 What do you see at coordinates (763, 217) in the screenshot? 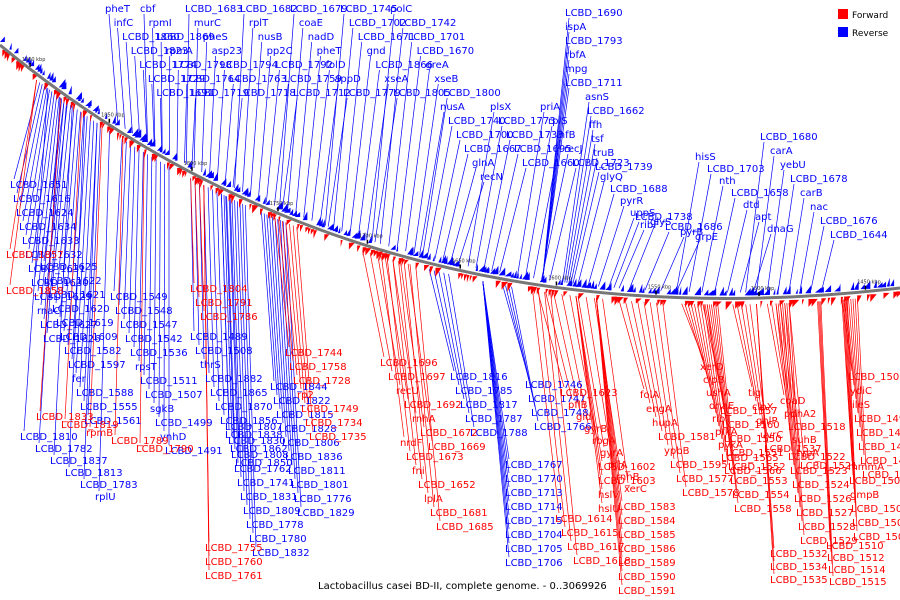
I see `reverse-gene-label: apt` at bounding box center [763, 217].